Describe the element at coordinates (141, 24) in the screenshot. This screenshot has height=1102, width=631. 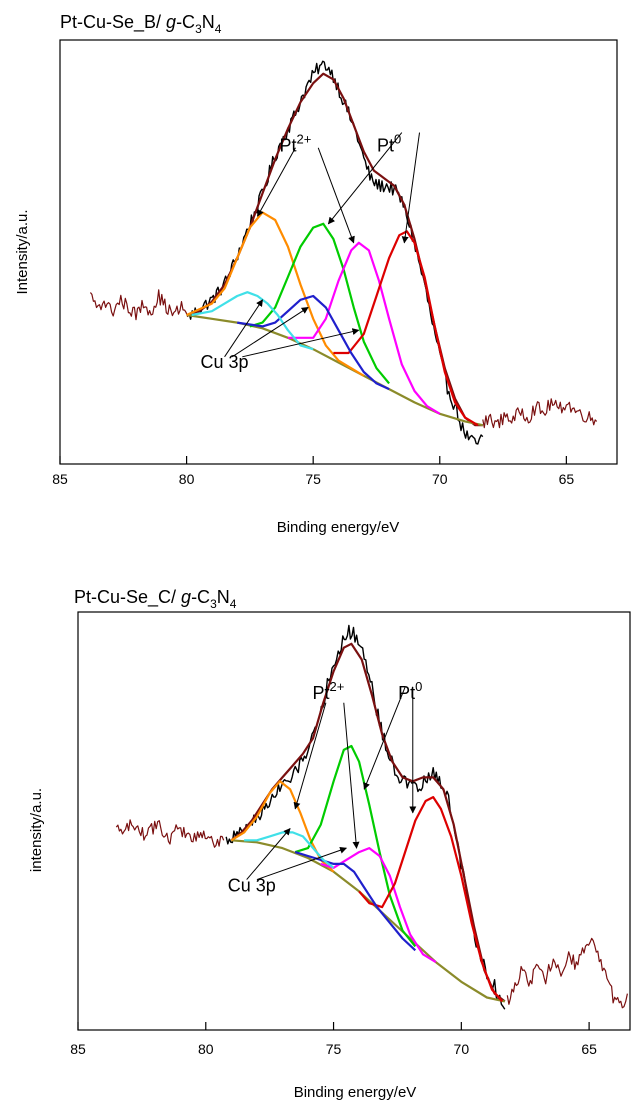
I see `chart-title-b: Pt-Cu-Se_B/ g-C3N4` at that location.